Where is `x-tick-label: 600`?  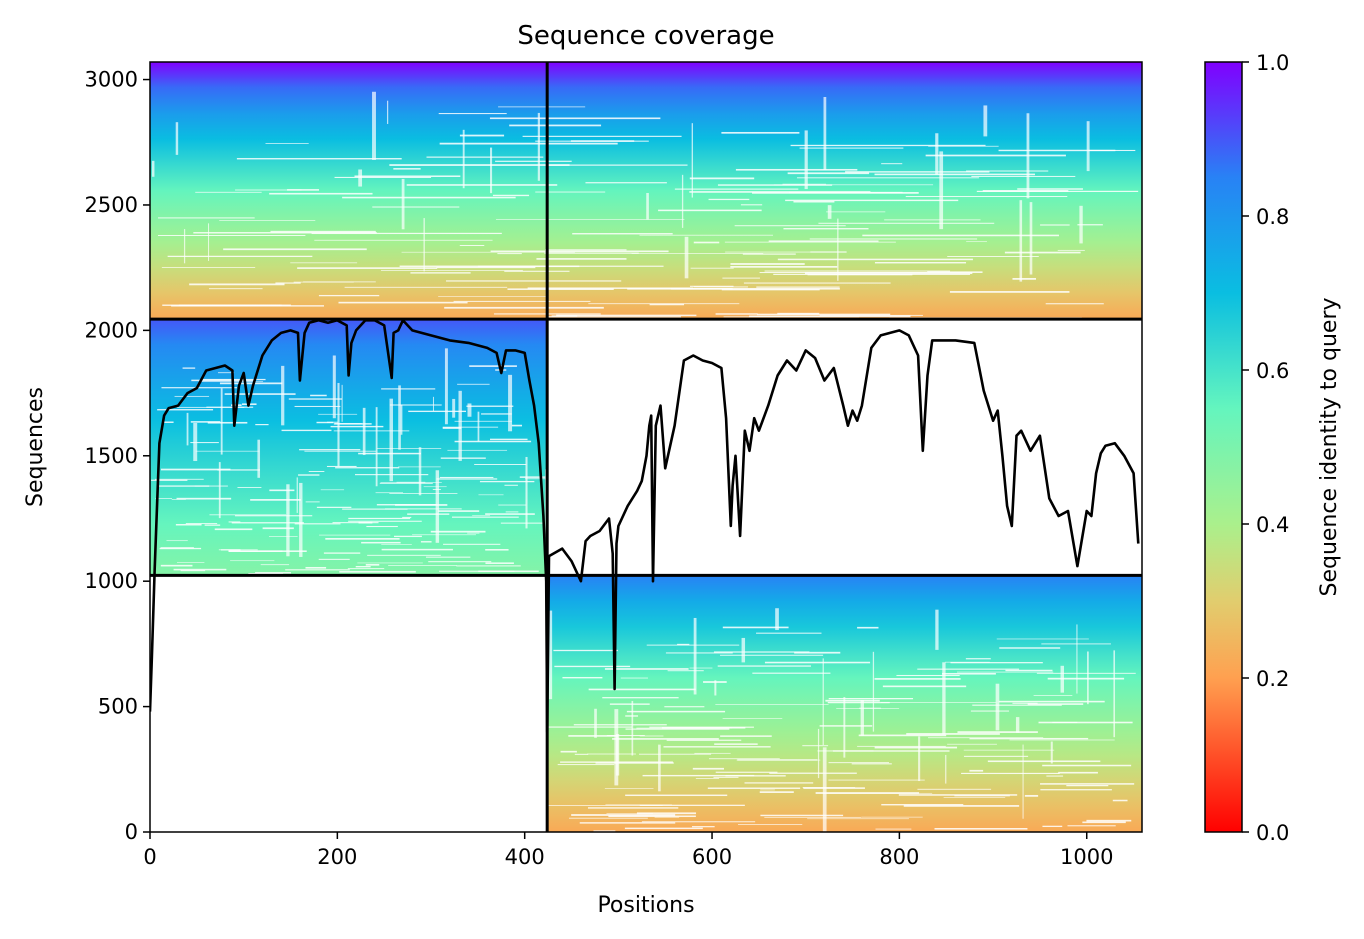 x-tick-label: 600 is located at coordinates (712, 857).